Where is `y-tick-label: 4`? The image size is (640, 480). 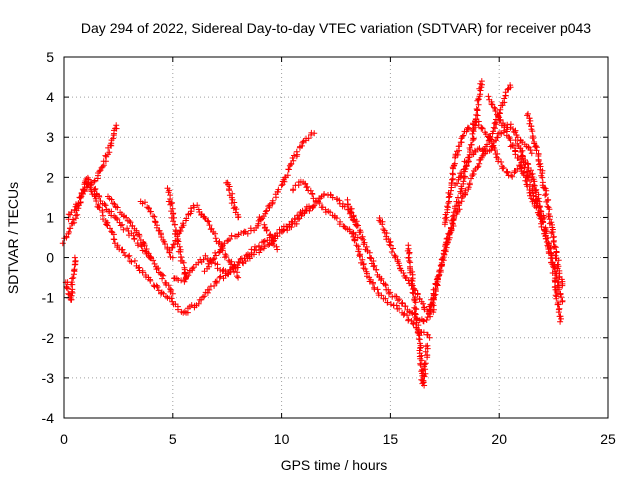
y-tick-label: 4 is located at coordinates (50, 97).